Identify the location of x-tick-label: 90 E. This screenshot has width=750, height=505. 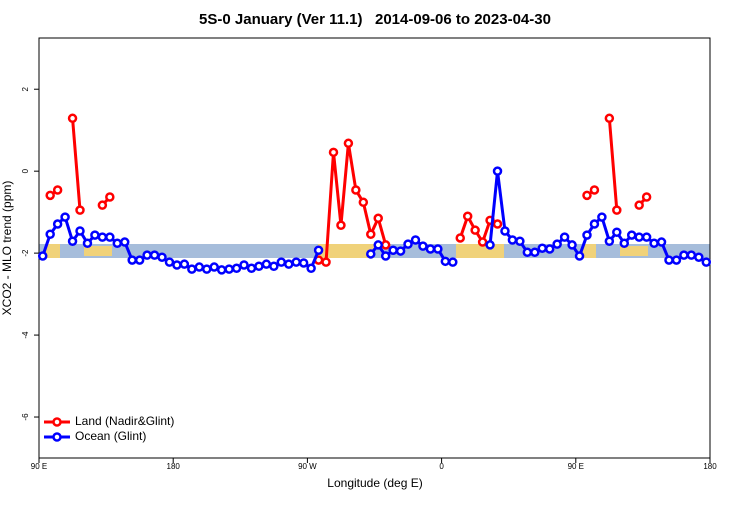
(39, 466).